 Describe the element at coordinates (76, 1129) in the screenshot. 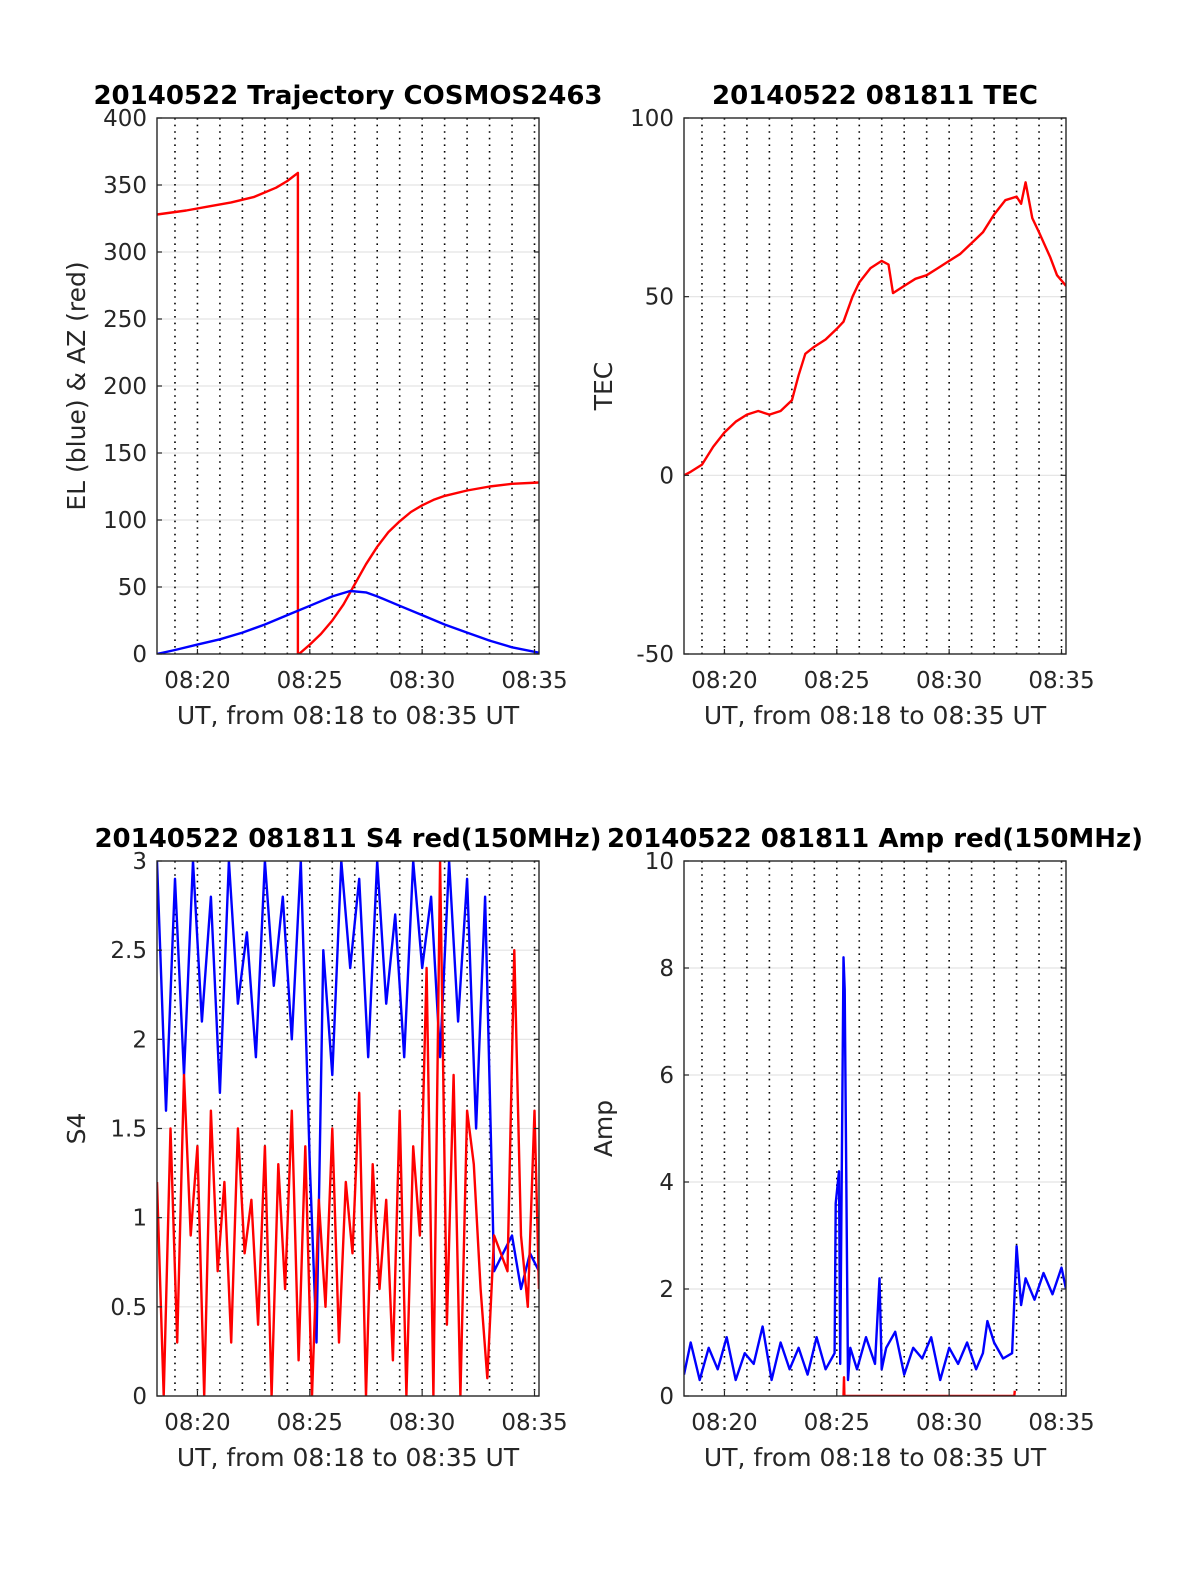

I see `y-axis-label: S4` at that location.